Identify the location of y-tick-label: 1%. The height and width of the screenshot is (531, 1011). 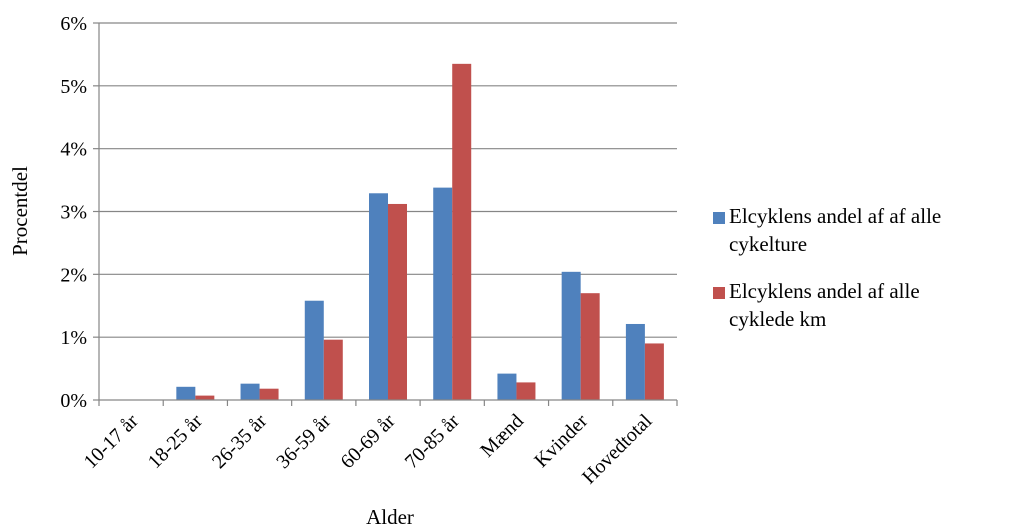
(73, 338).